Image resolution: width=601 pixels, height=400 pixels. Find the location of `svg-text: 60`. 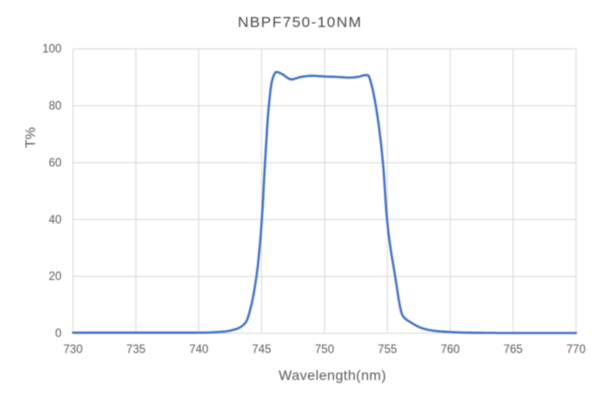

svg-text: 60 is located at coordinates (55, 164).